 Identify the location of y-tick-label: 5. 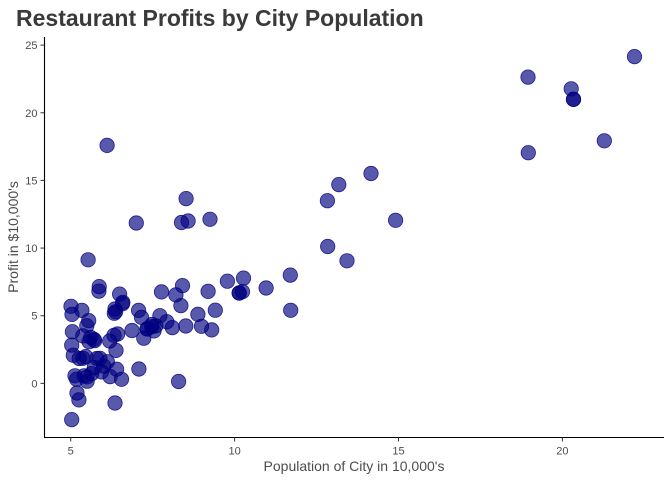
(34, 317).